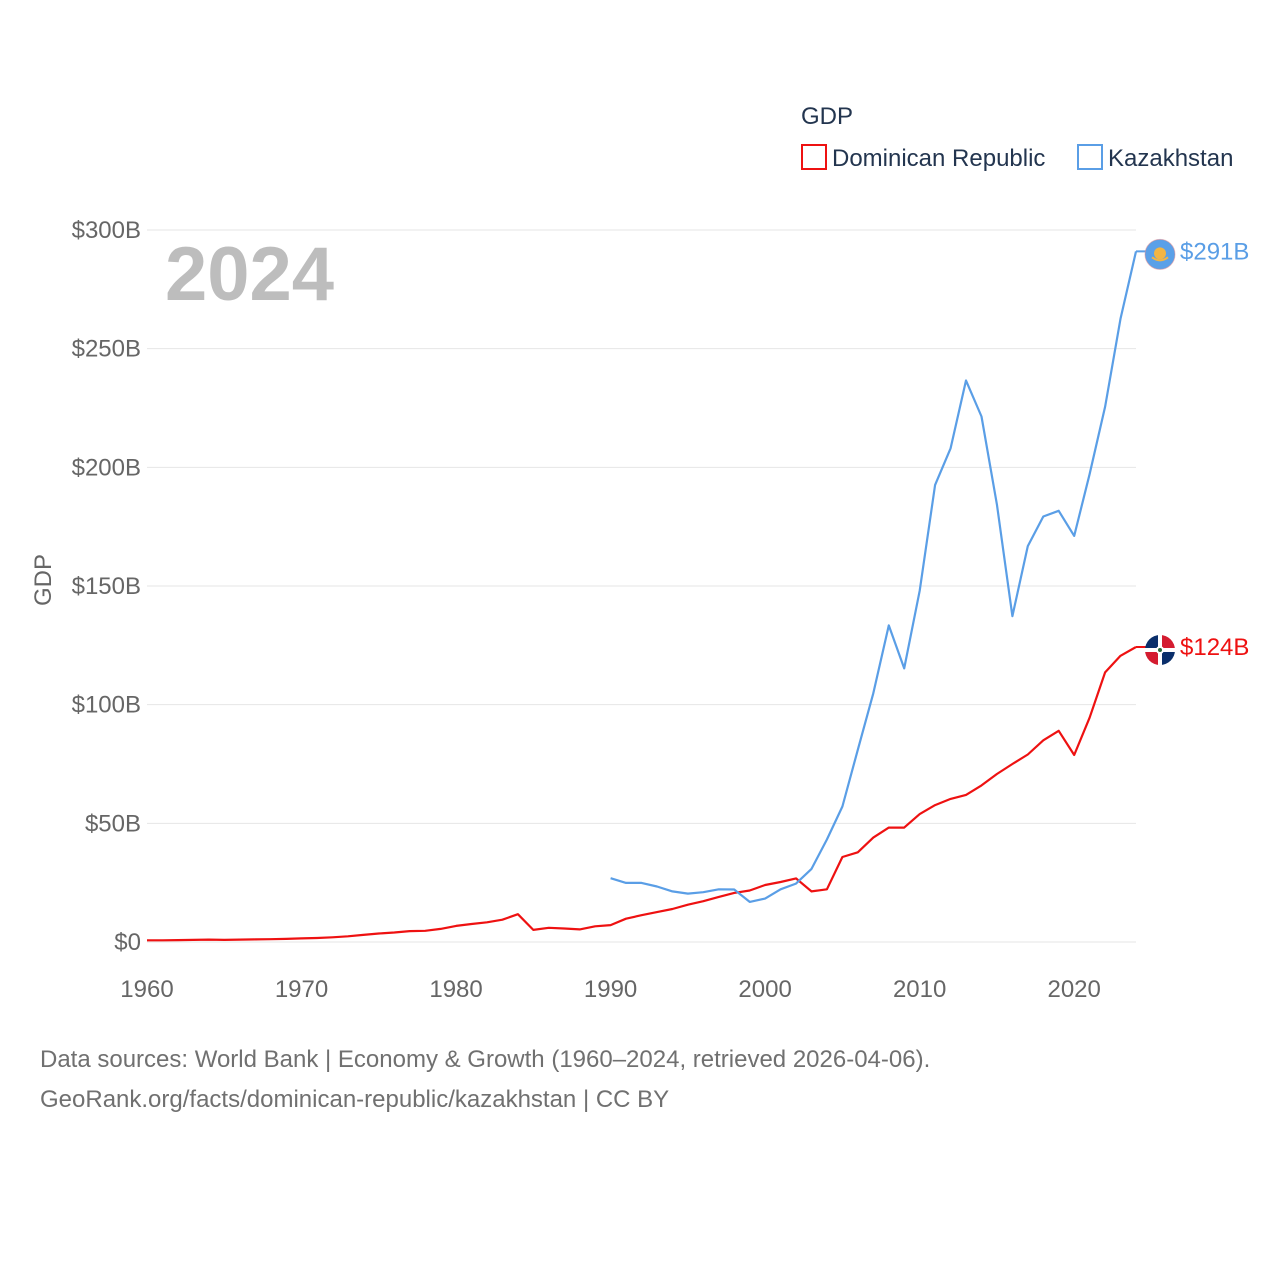 This screenshot has height=1280, width=1280. What do you see at coordinates (106, 467) in the screenshot?
I see `y-tick-label: $200B` at bounding box center [106, 467].